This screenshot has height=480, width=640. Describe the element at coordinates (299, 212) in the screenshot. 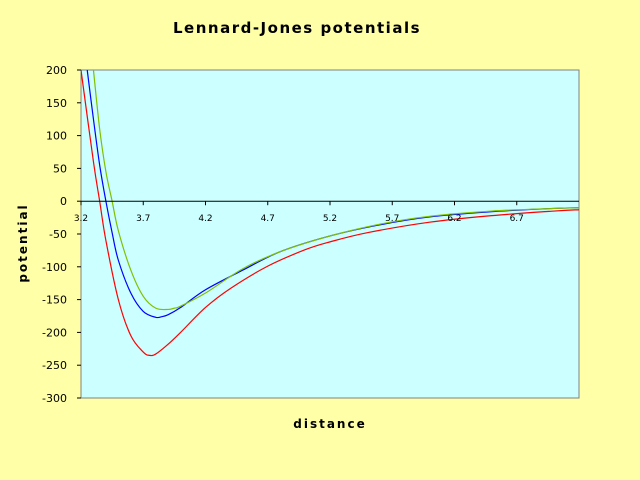

I see `x-tick-labels: 3.2 3.7 4.2 4.7 5.2 5.7 6.2 6.7` at that location.